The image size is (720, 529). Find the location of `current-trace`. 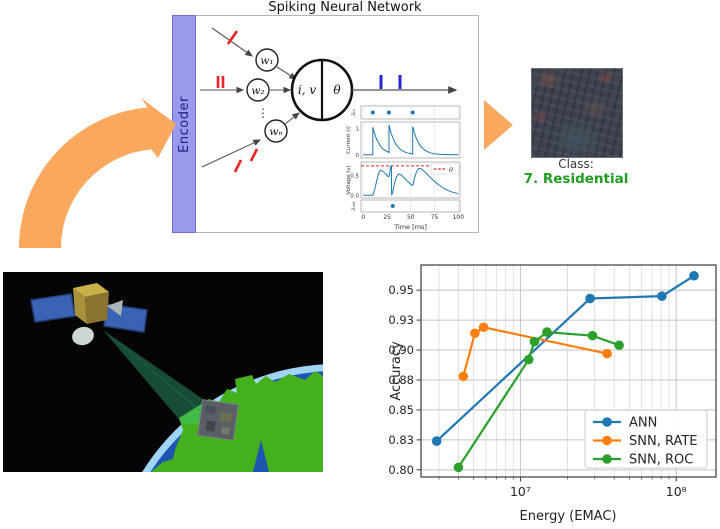

current-trace is located at coordinates (411, 140).